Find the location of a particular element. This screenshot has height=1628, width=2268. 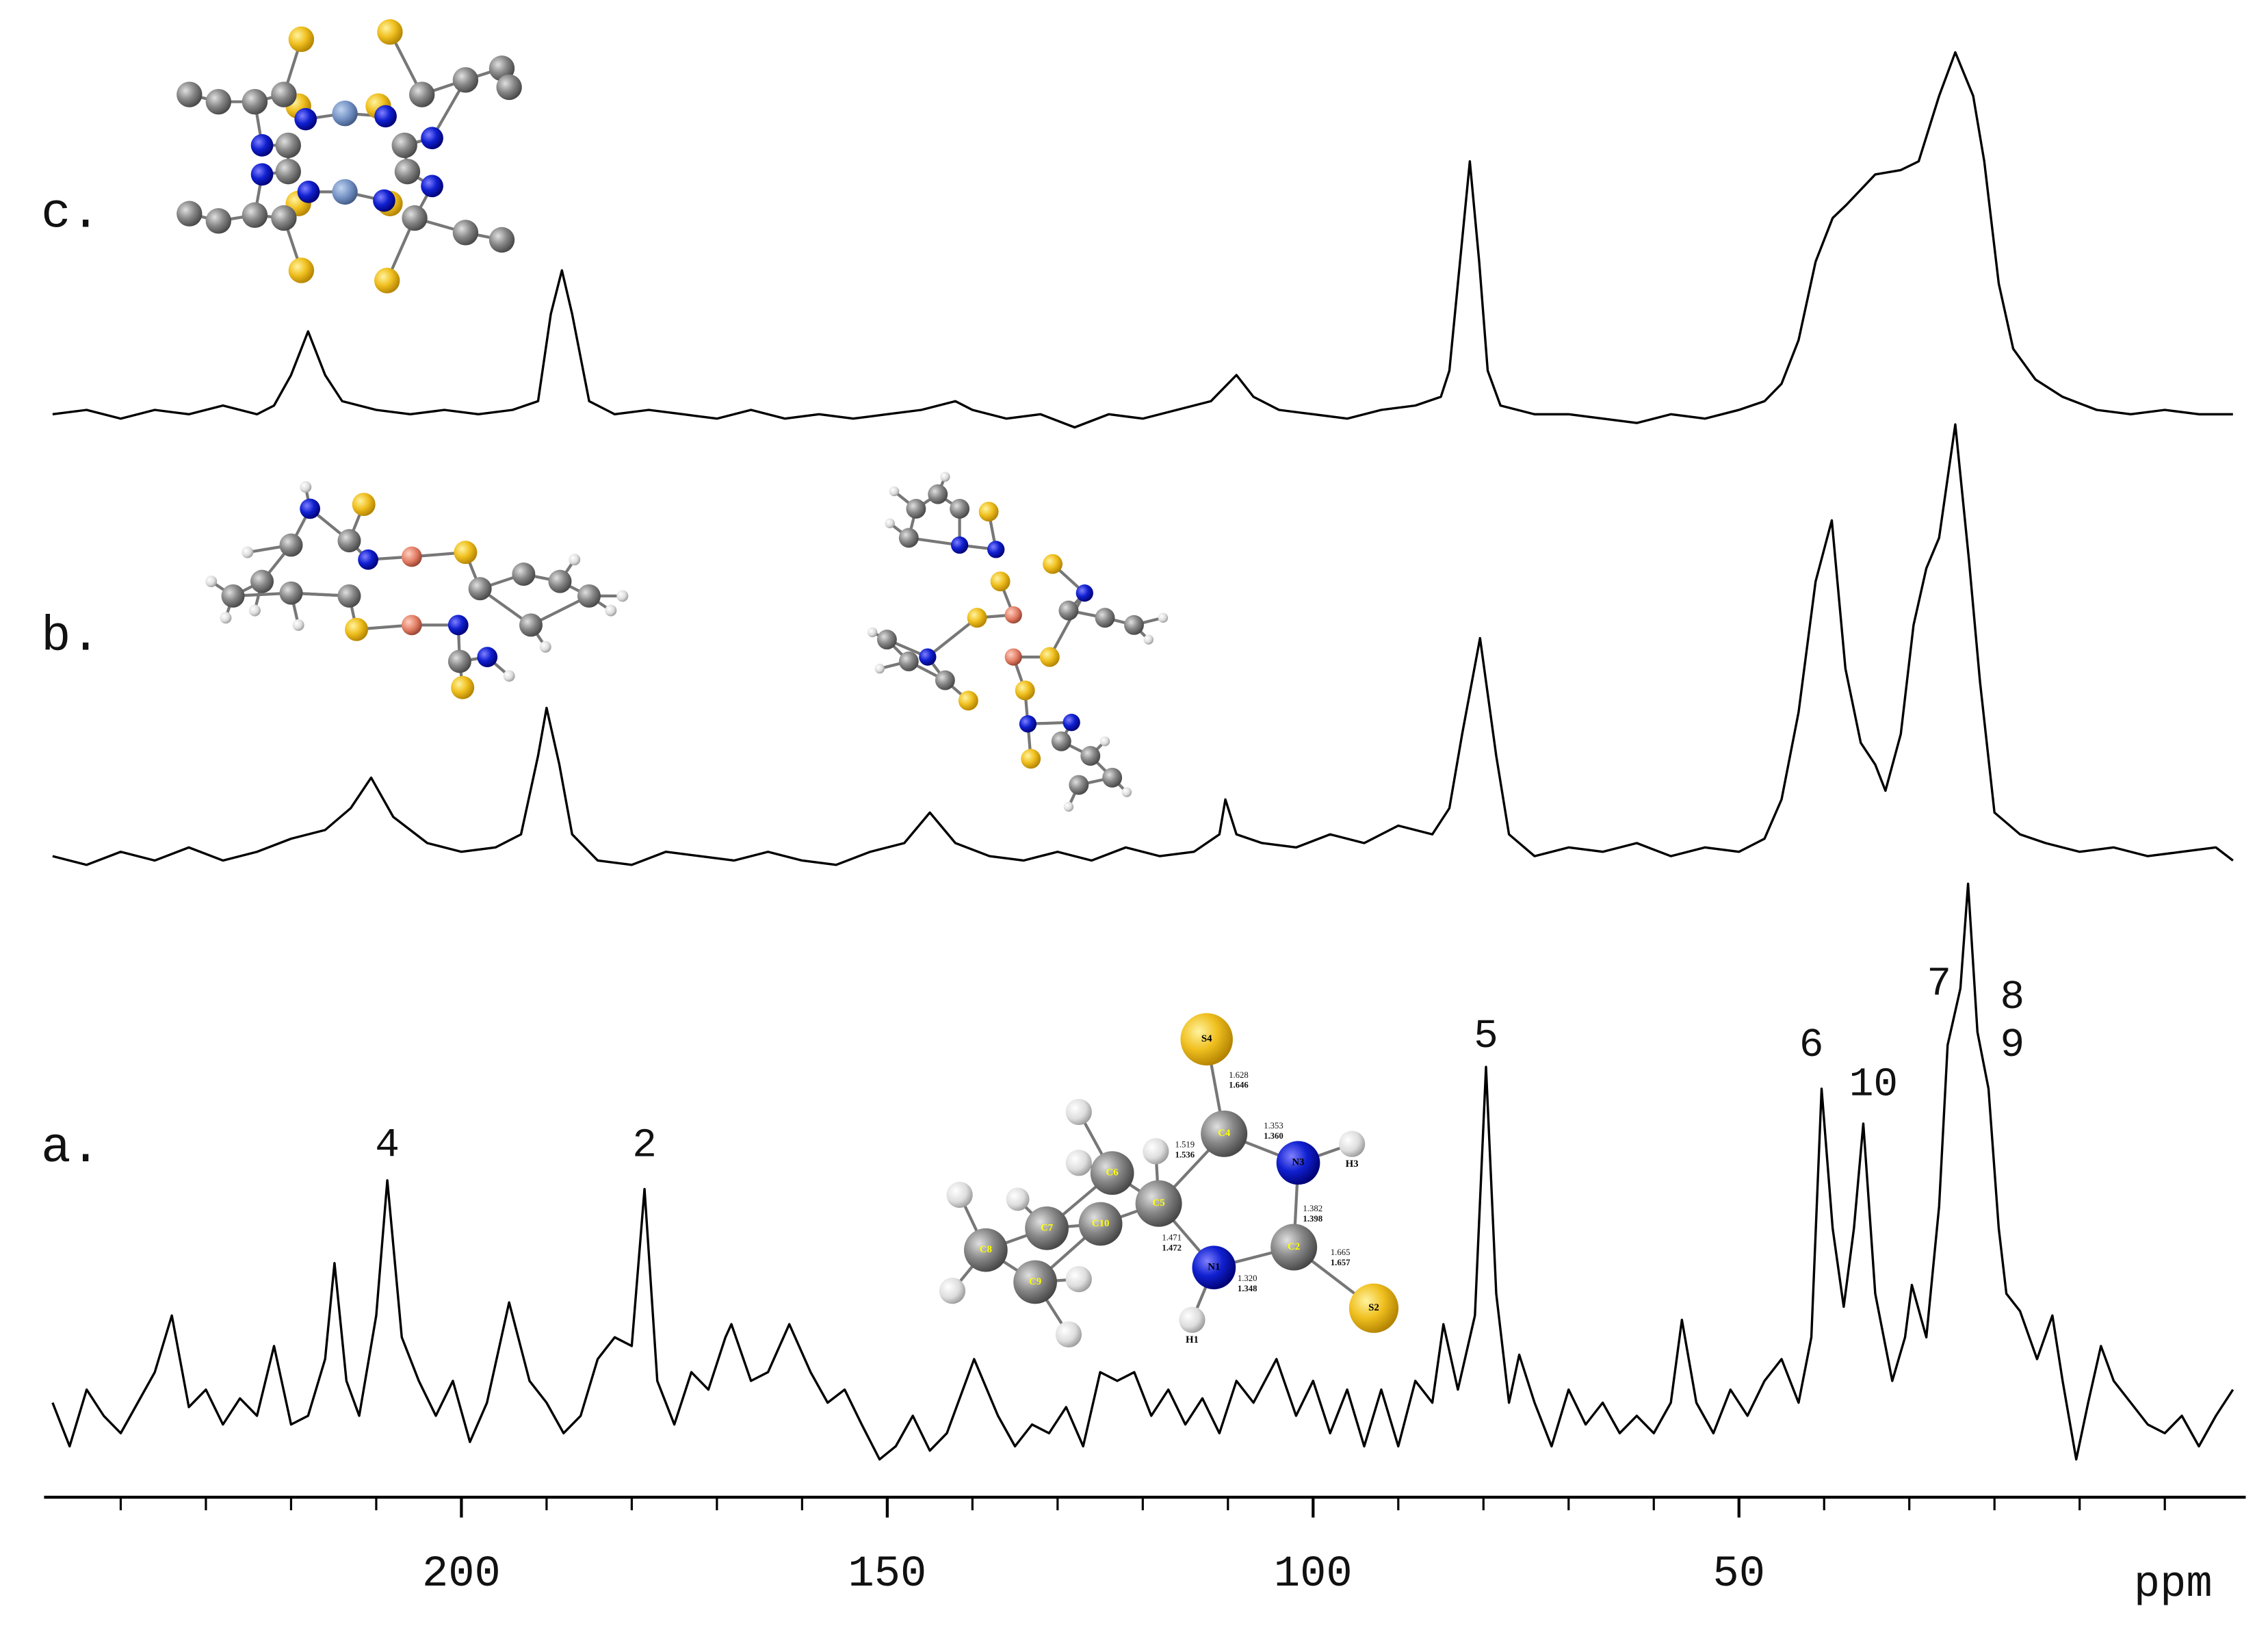

trace-label: c. is located at coordinates (71, 213).